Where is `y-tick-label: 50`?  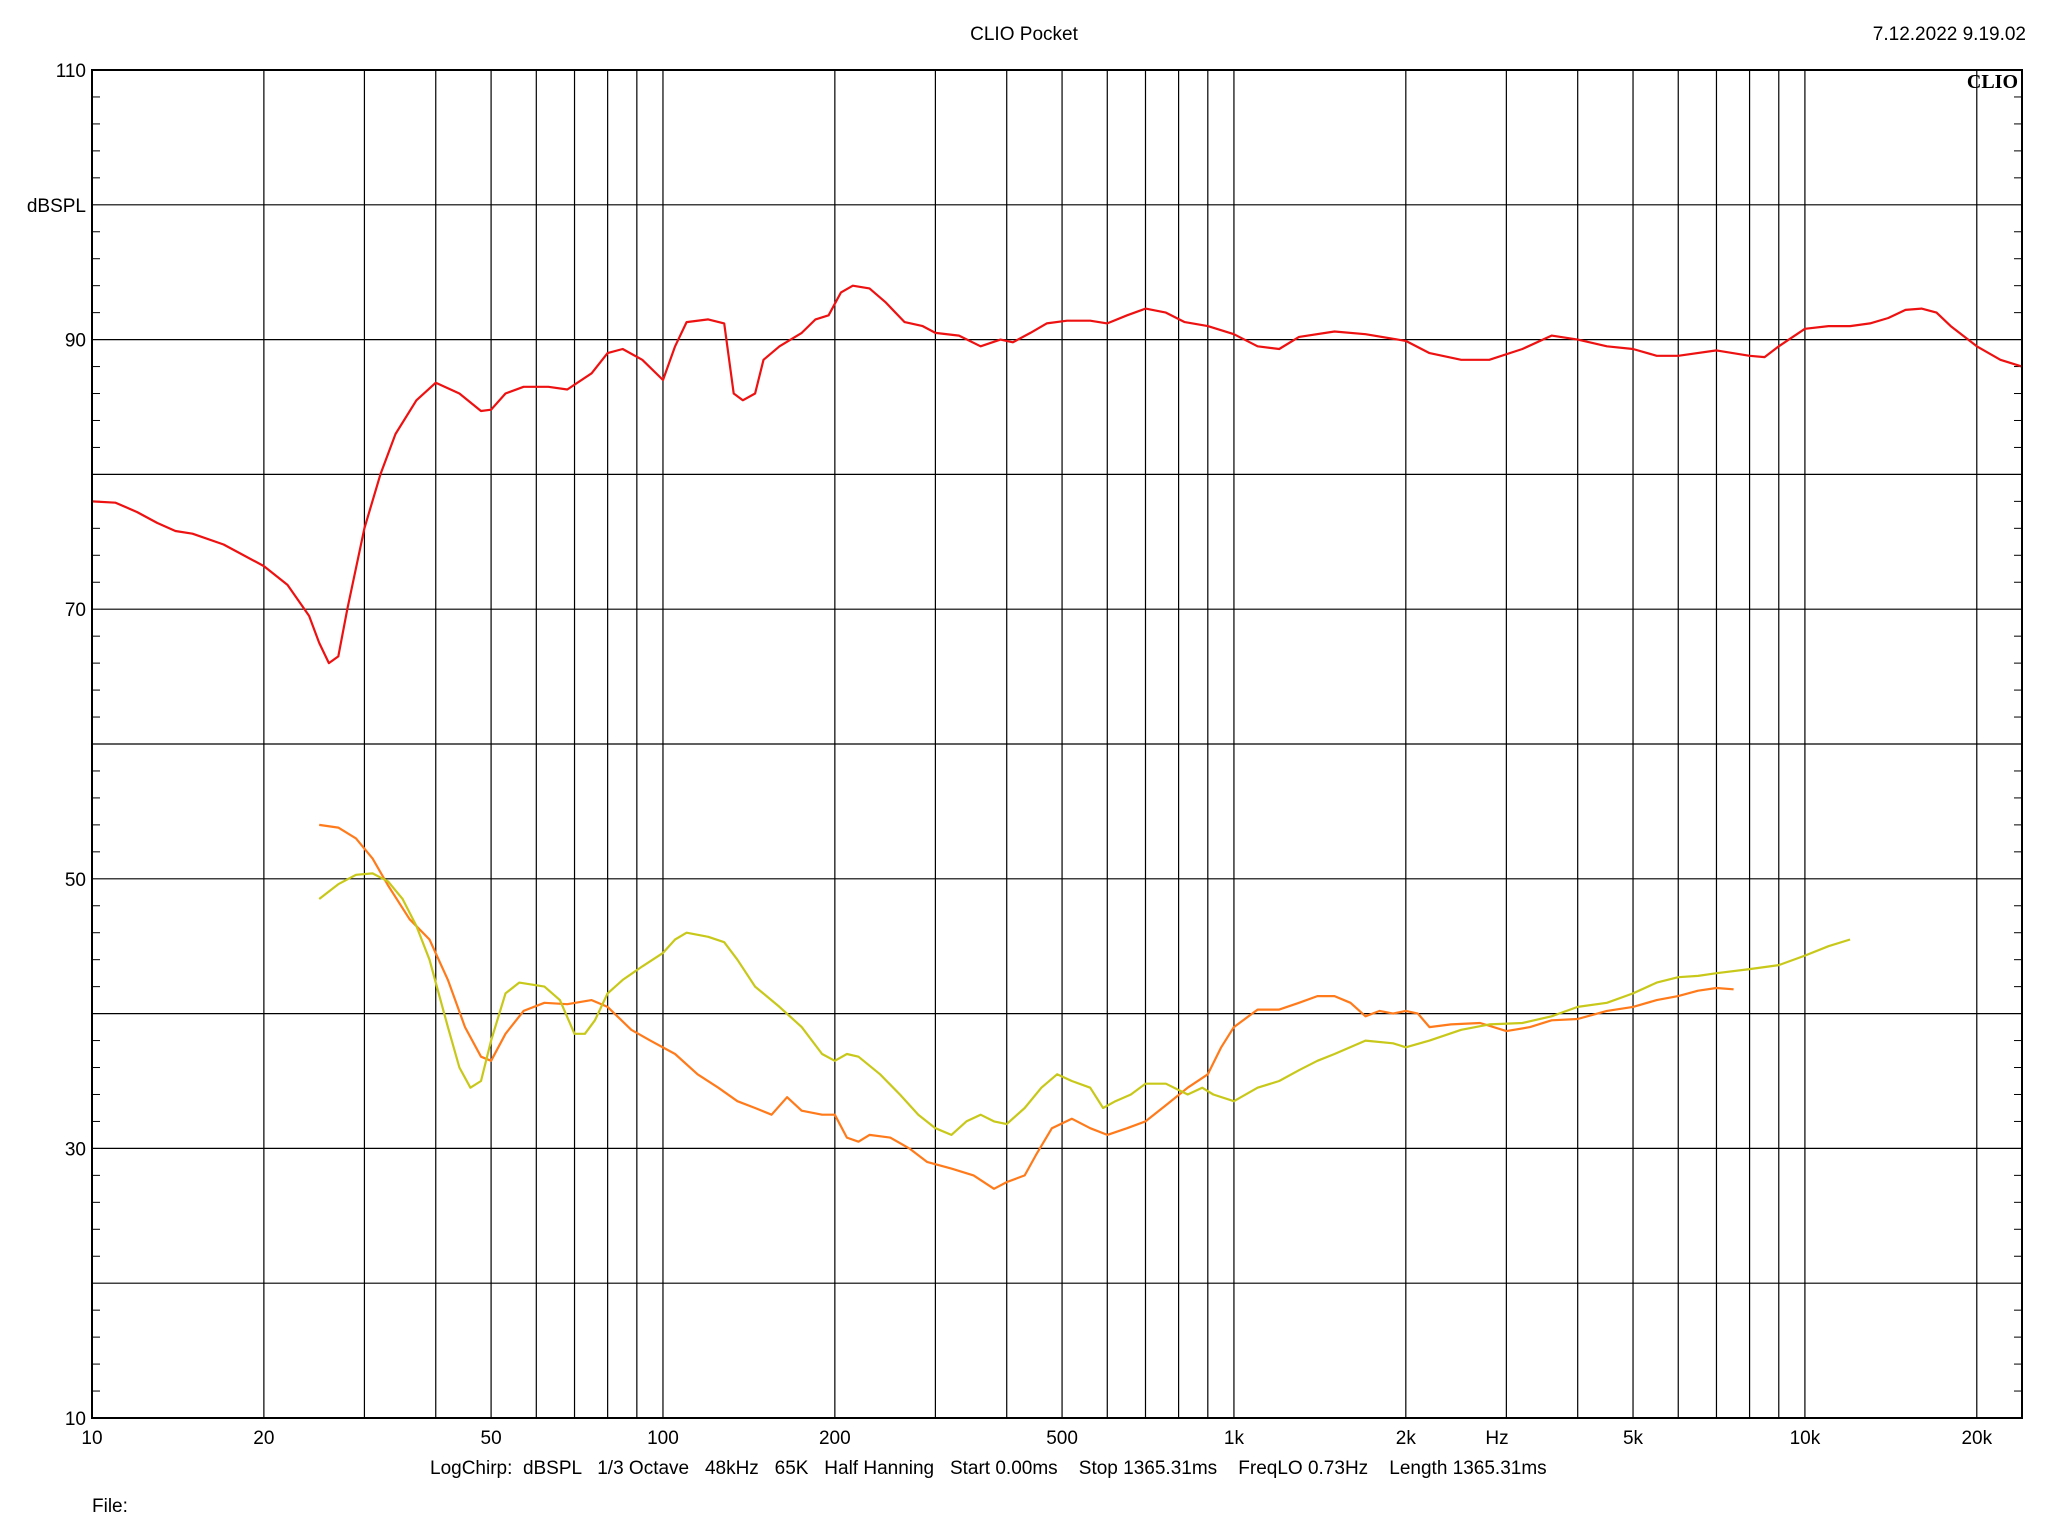 y-tick-label: 50 is located at coordinates (75, 880).